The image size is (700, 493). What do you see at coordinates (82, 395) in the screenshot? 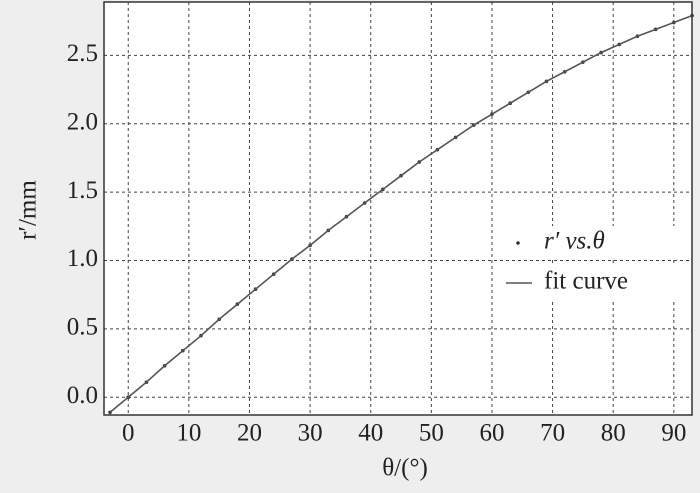
I see `y-tick-label: 0.0` at bounding box center [82, 395].